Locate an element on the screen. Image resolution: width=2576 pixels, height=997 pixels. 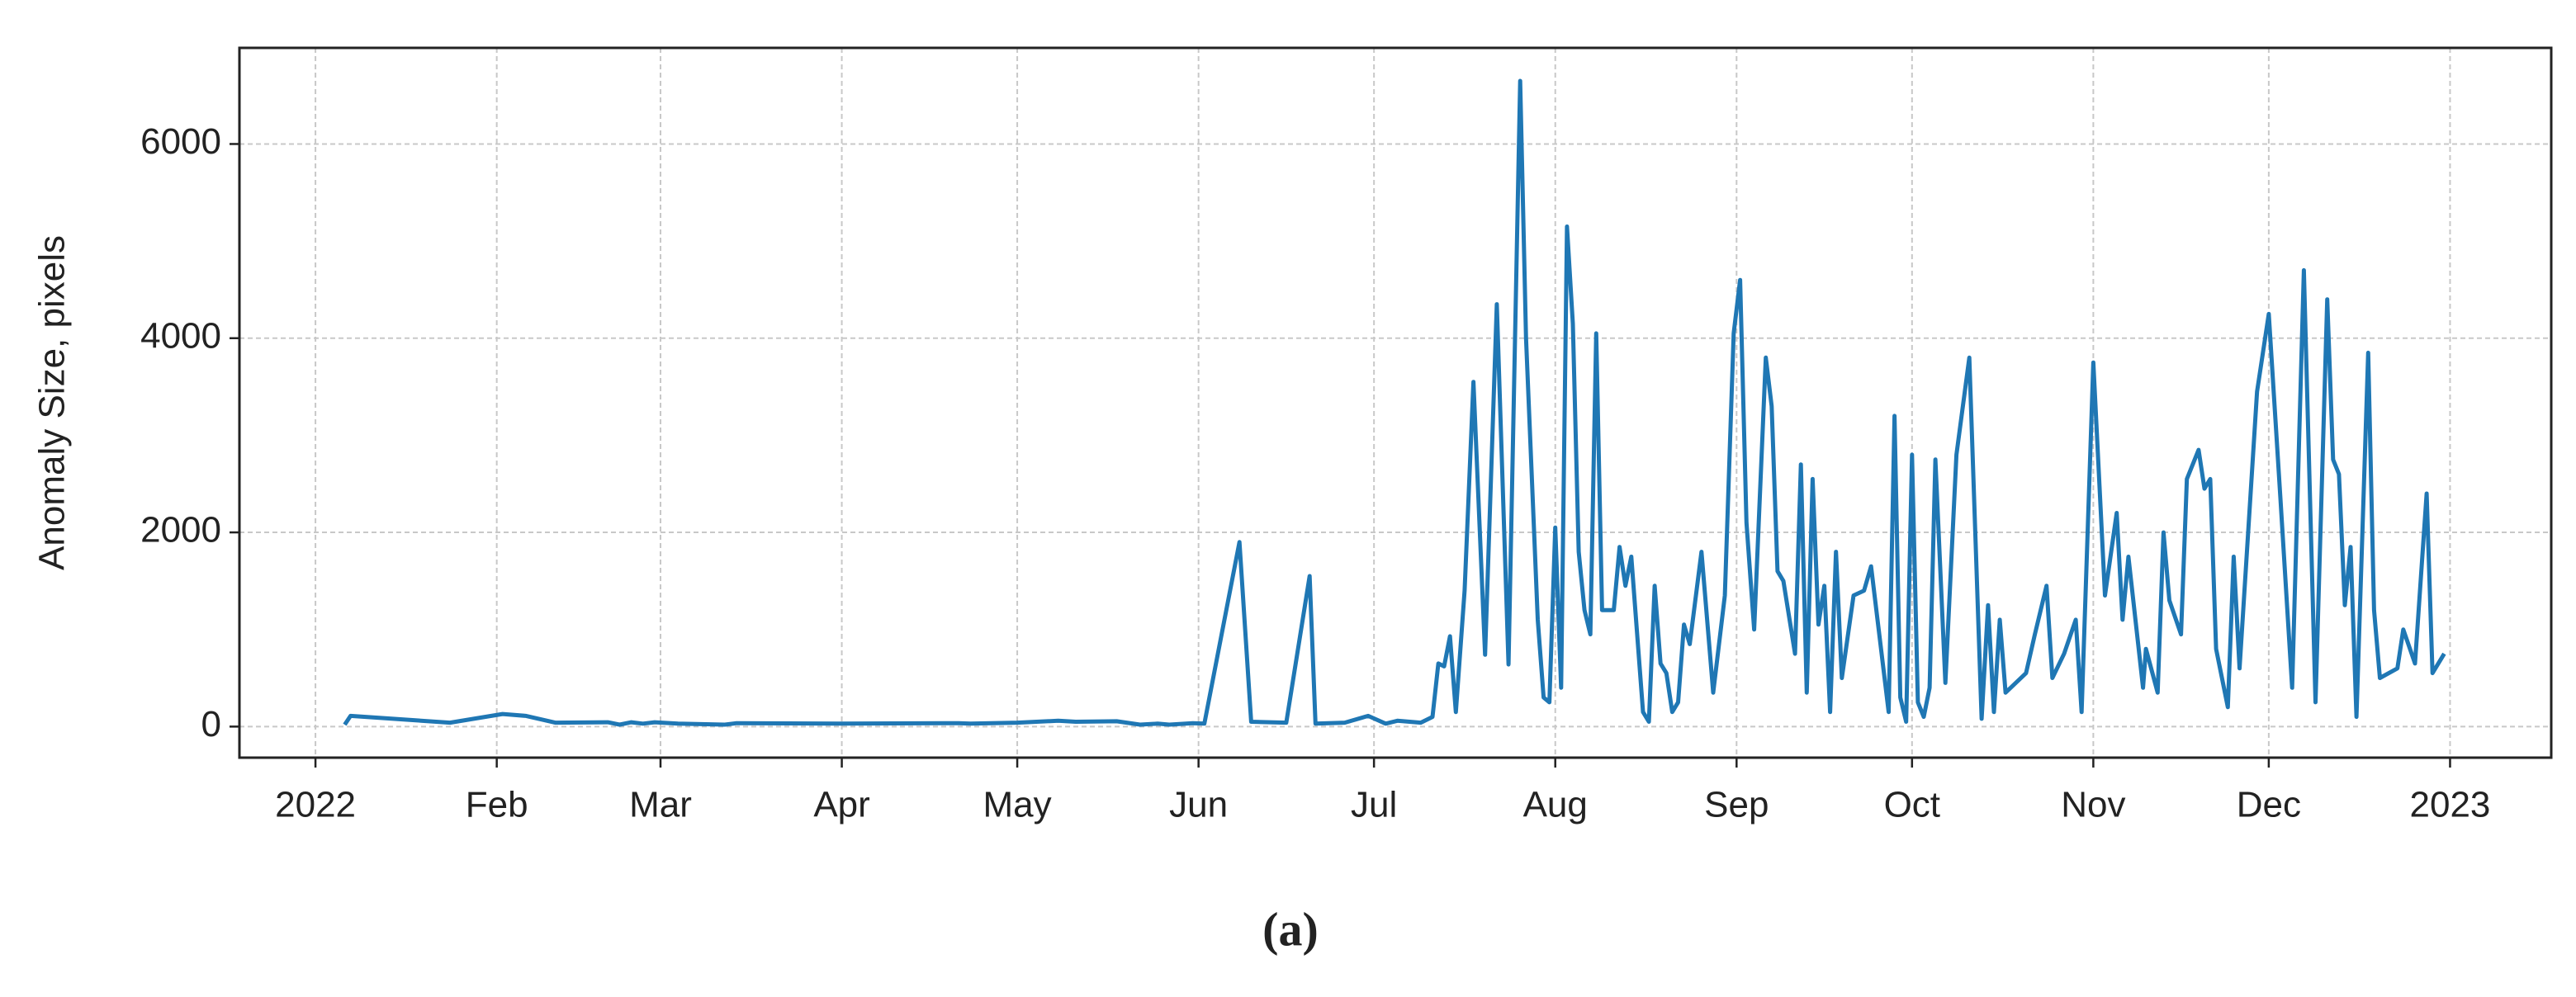
x-tick-label: Feb is located at coordinates (497, 805).